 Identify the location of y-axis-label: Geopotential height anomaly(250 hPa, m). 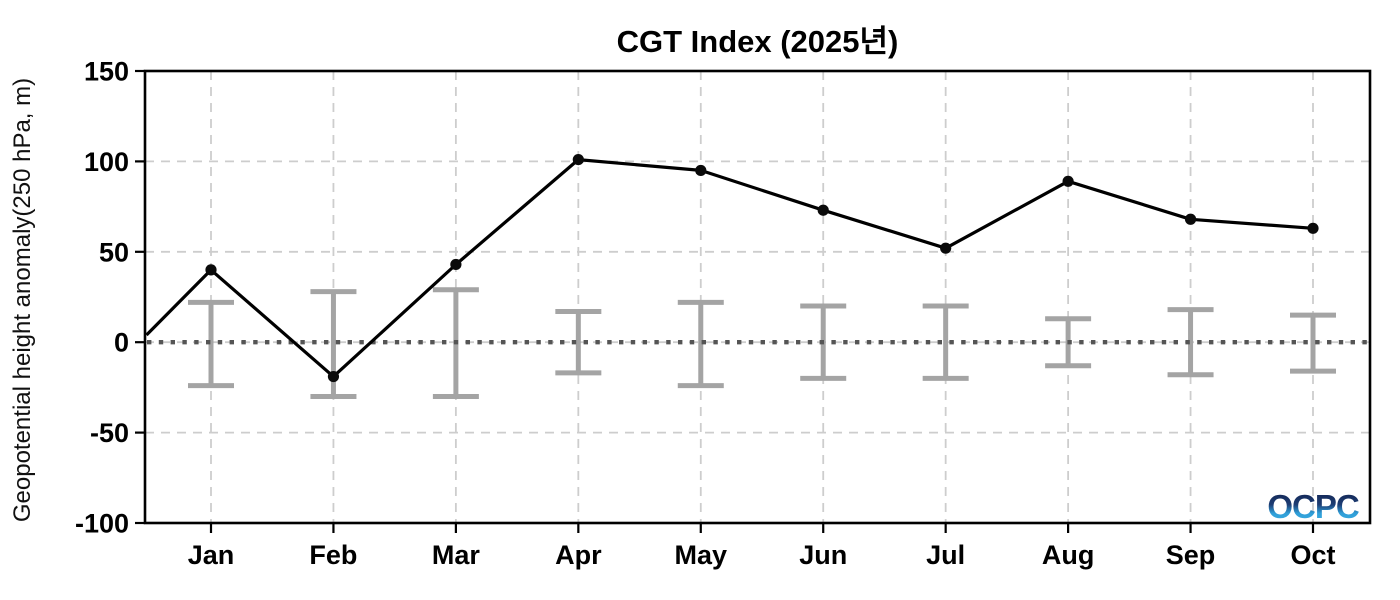
(22, 300).